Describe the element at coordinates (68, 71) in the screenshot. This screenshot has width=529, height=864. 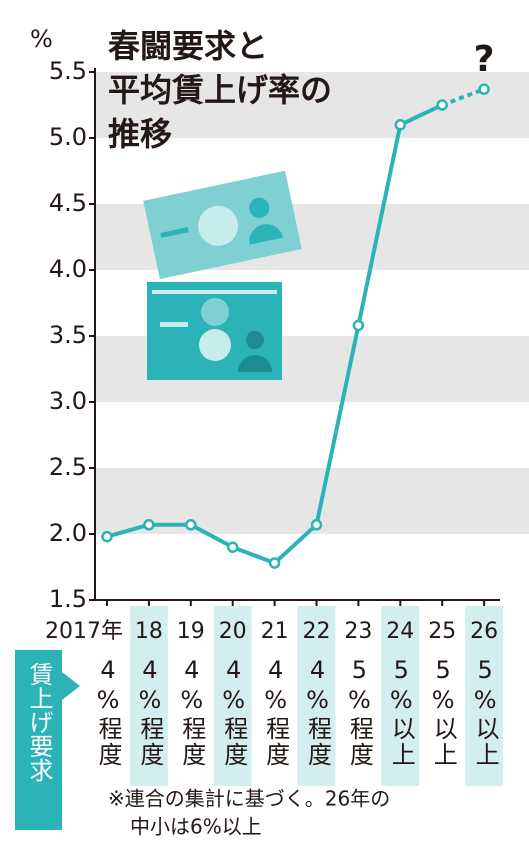
I see `y-tick-label: 5.5` at that location.